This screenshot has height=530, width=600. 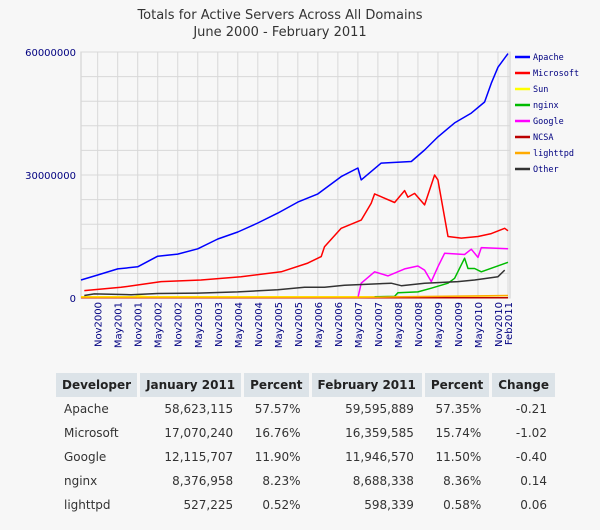 What do you see at coordinates (281, 481) in the screenshot?
I see `value-cell: 8.23%` at bounding box center [281, 481].